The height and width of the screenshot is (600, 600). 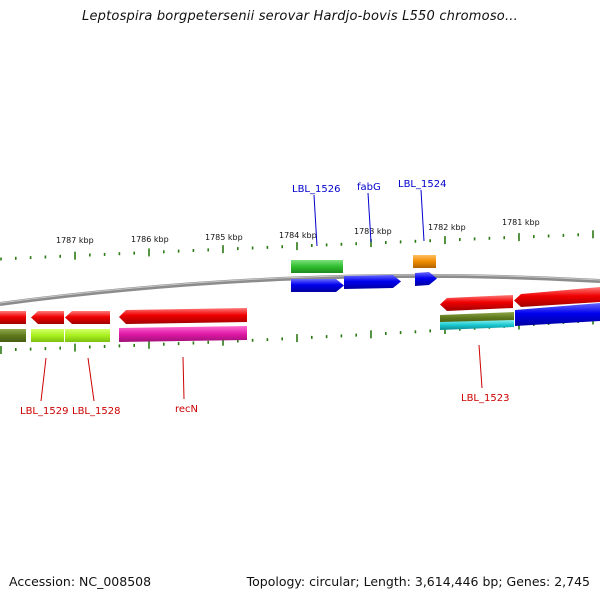 I want to click on gene-orange-forward, so click(x=424, y=261).